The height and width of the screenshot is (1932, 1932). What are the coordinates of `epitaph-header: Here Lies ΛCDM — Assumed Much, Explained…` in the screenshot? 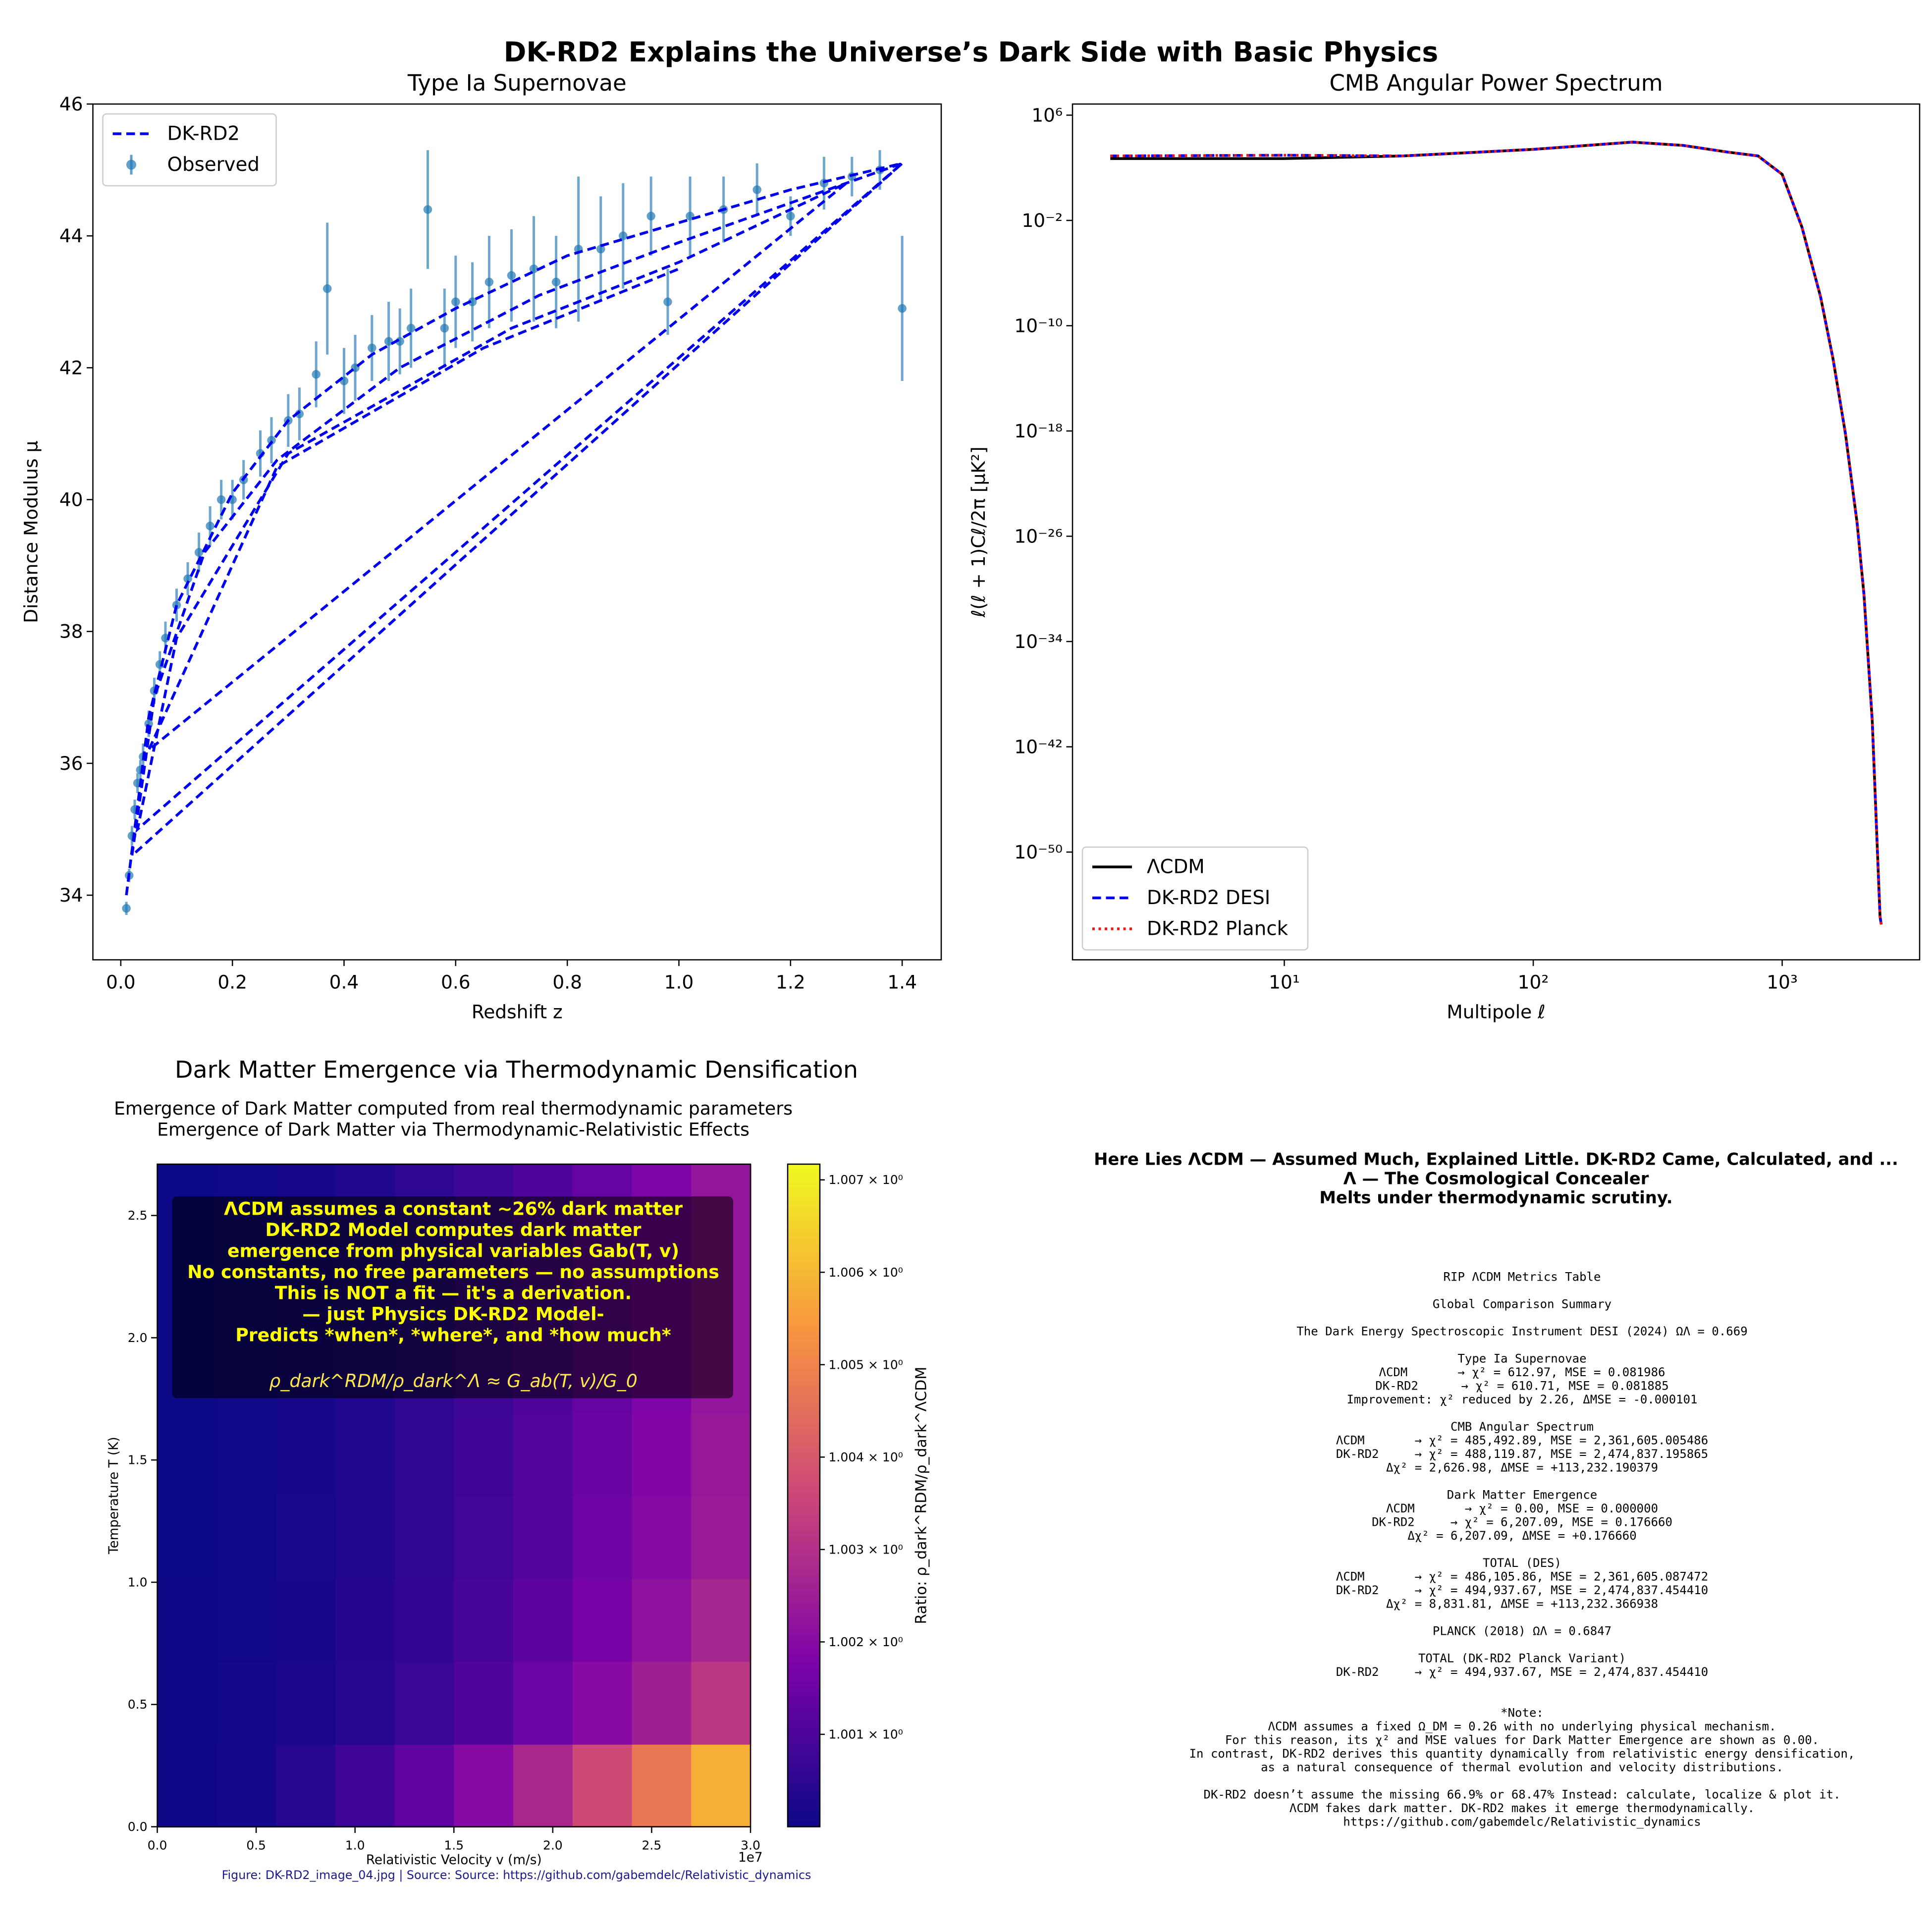 It's located at (1496, 1159).